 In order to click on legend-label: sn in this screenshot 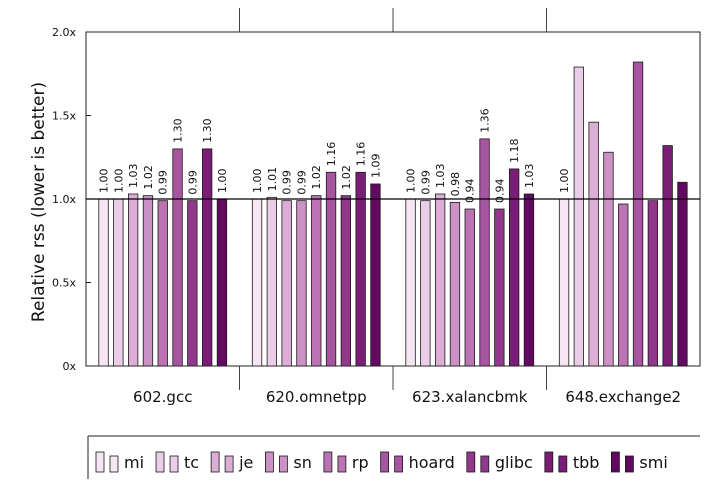, I will do `click(302, 462)`.